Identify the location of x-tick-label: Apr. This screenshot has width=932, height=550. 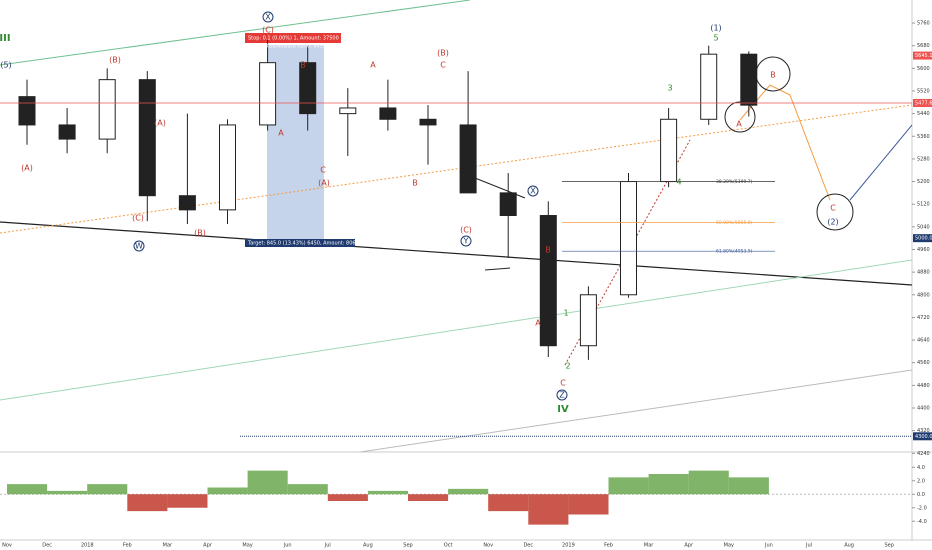
(208, 546).